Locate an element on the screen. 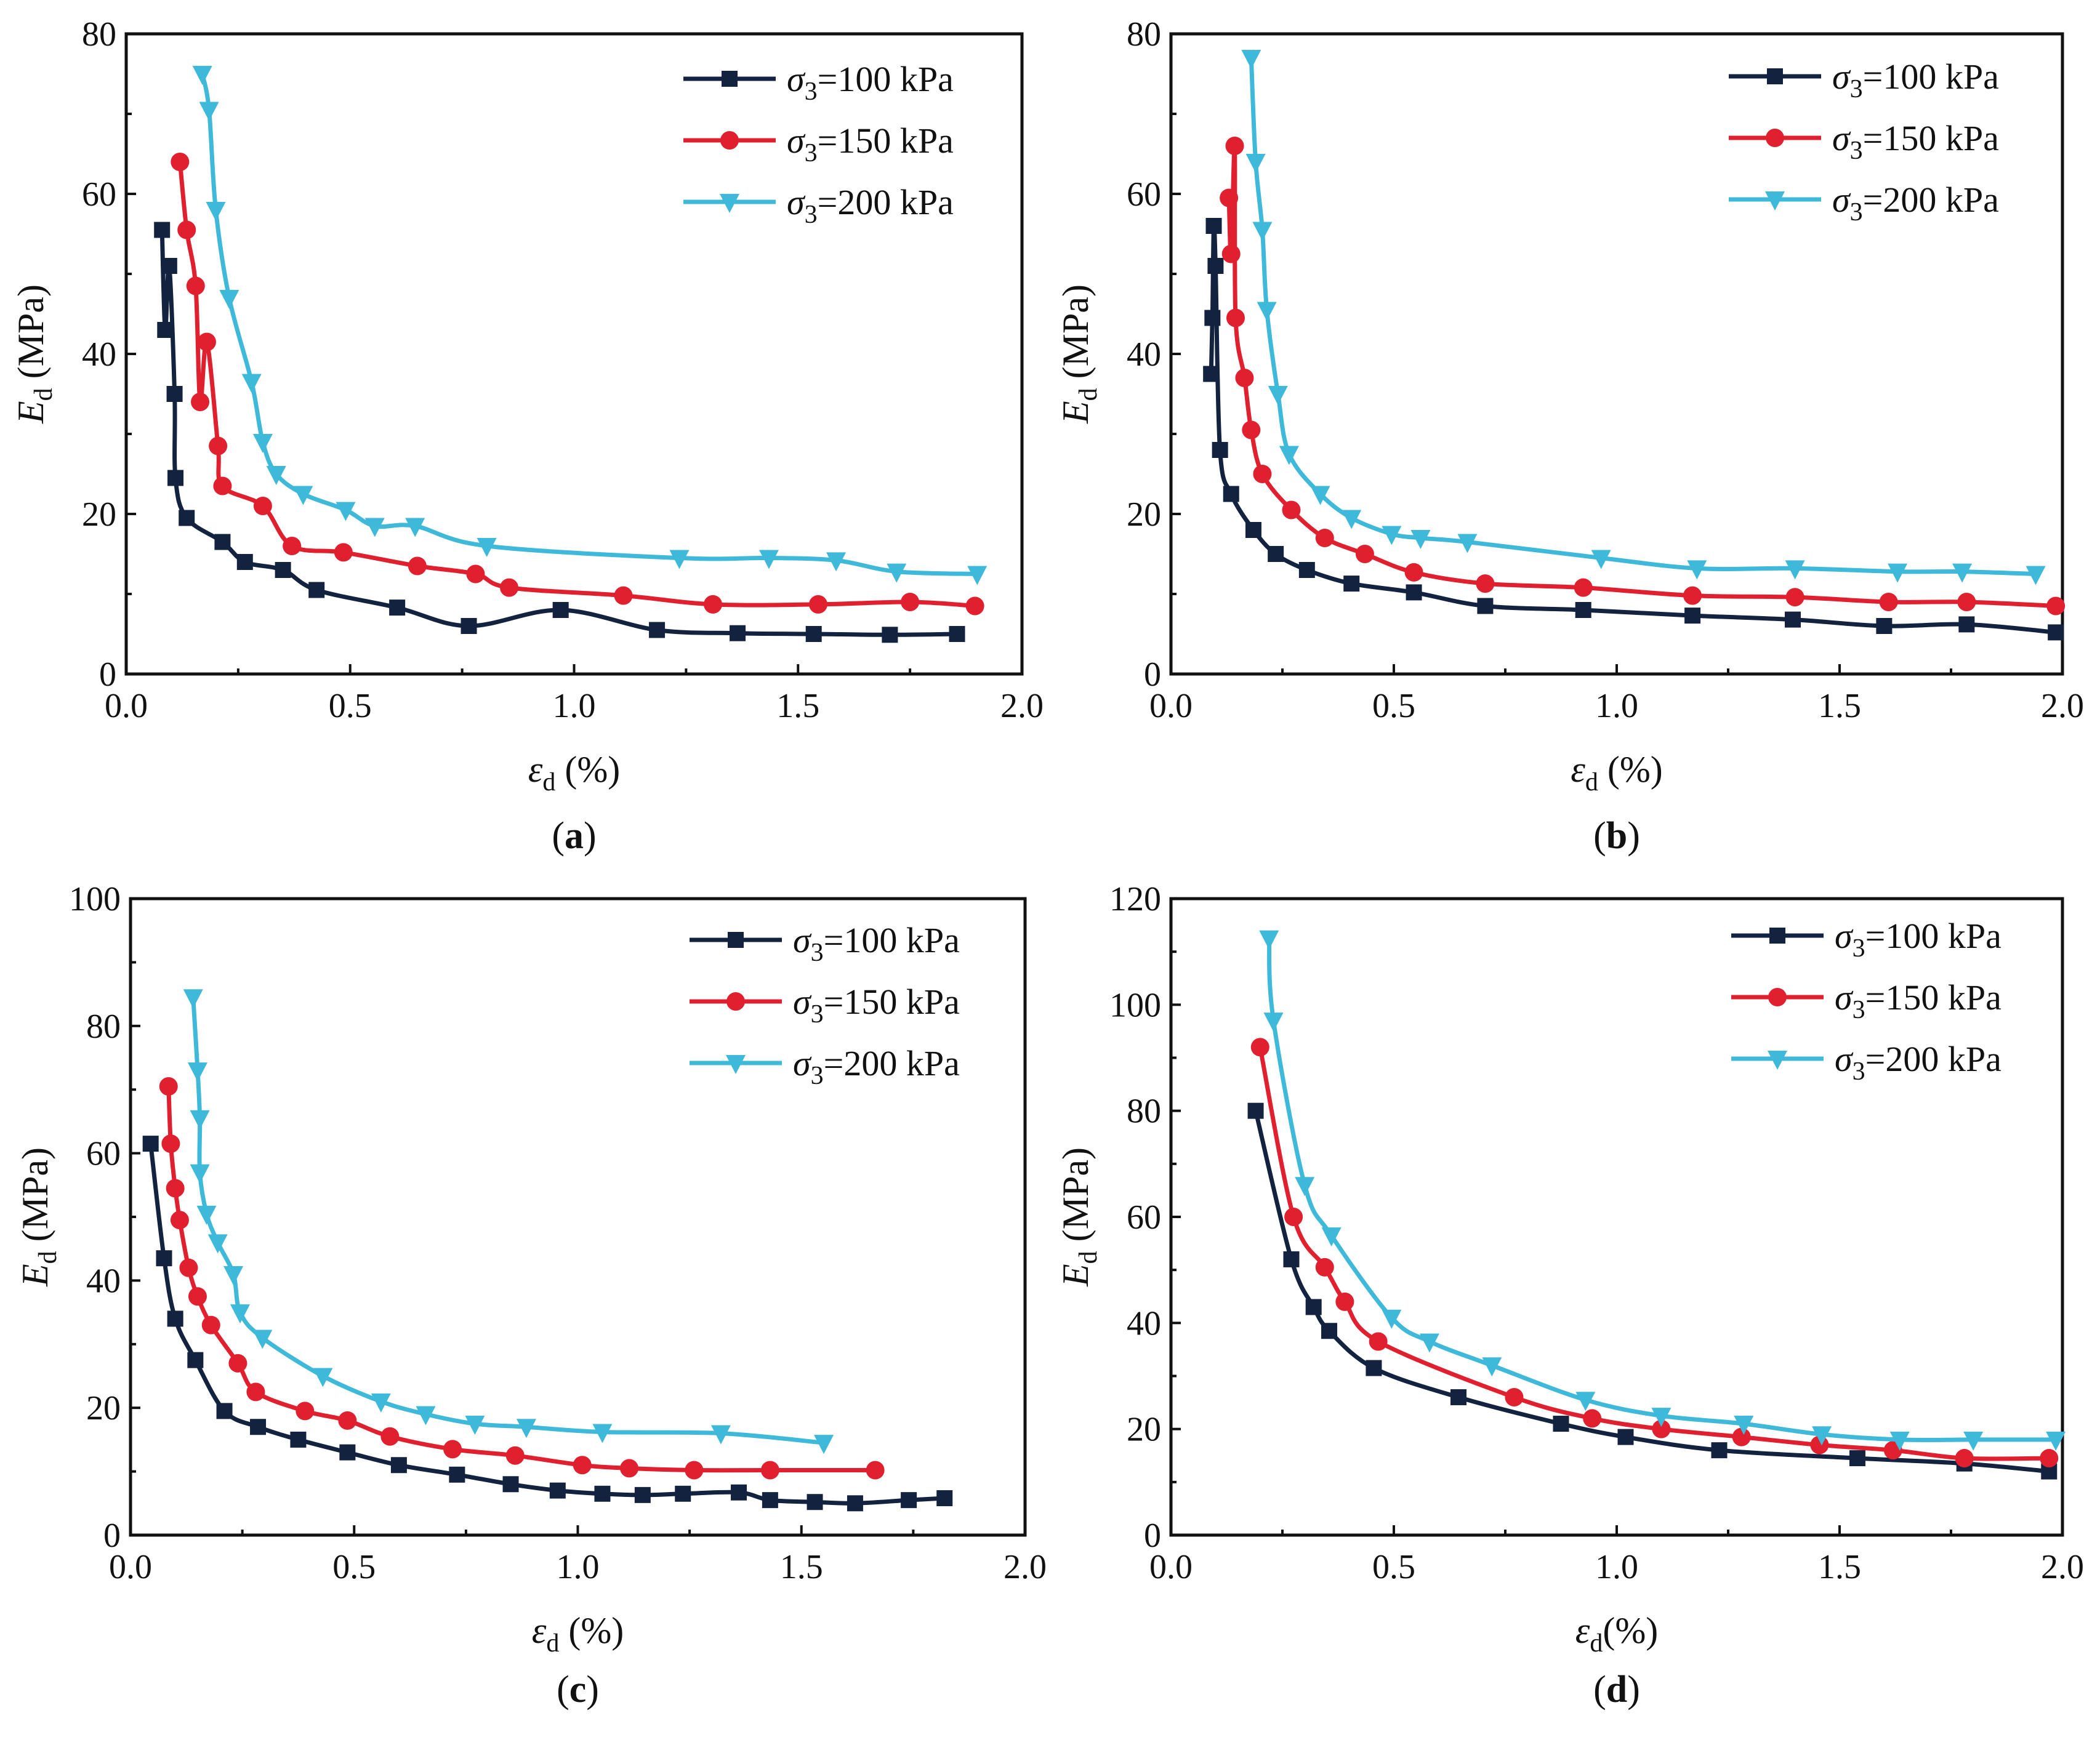 The height and width of the screenshot is (1737, 2100). panel-label: (b) is located at coordinates (1616, 836).